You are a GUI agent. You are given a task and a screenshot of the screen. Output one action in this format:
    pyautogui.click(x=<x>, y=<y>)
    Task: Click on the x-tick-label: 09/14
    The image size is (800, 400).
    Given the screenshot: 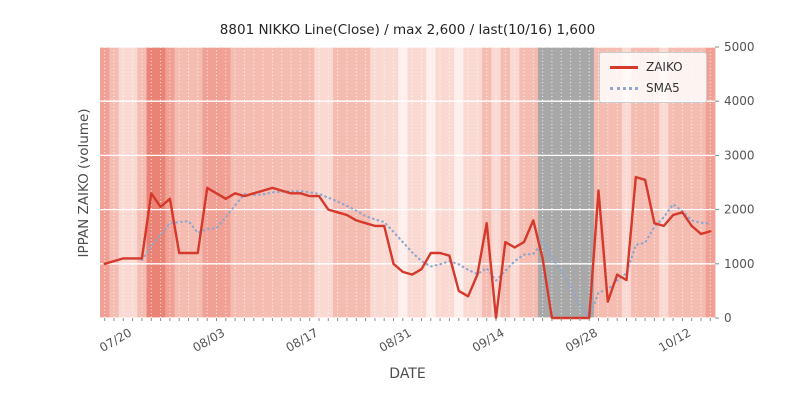 What is the action you would take?
    pyautogui.click(x=488, y=339)
    